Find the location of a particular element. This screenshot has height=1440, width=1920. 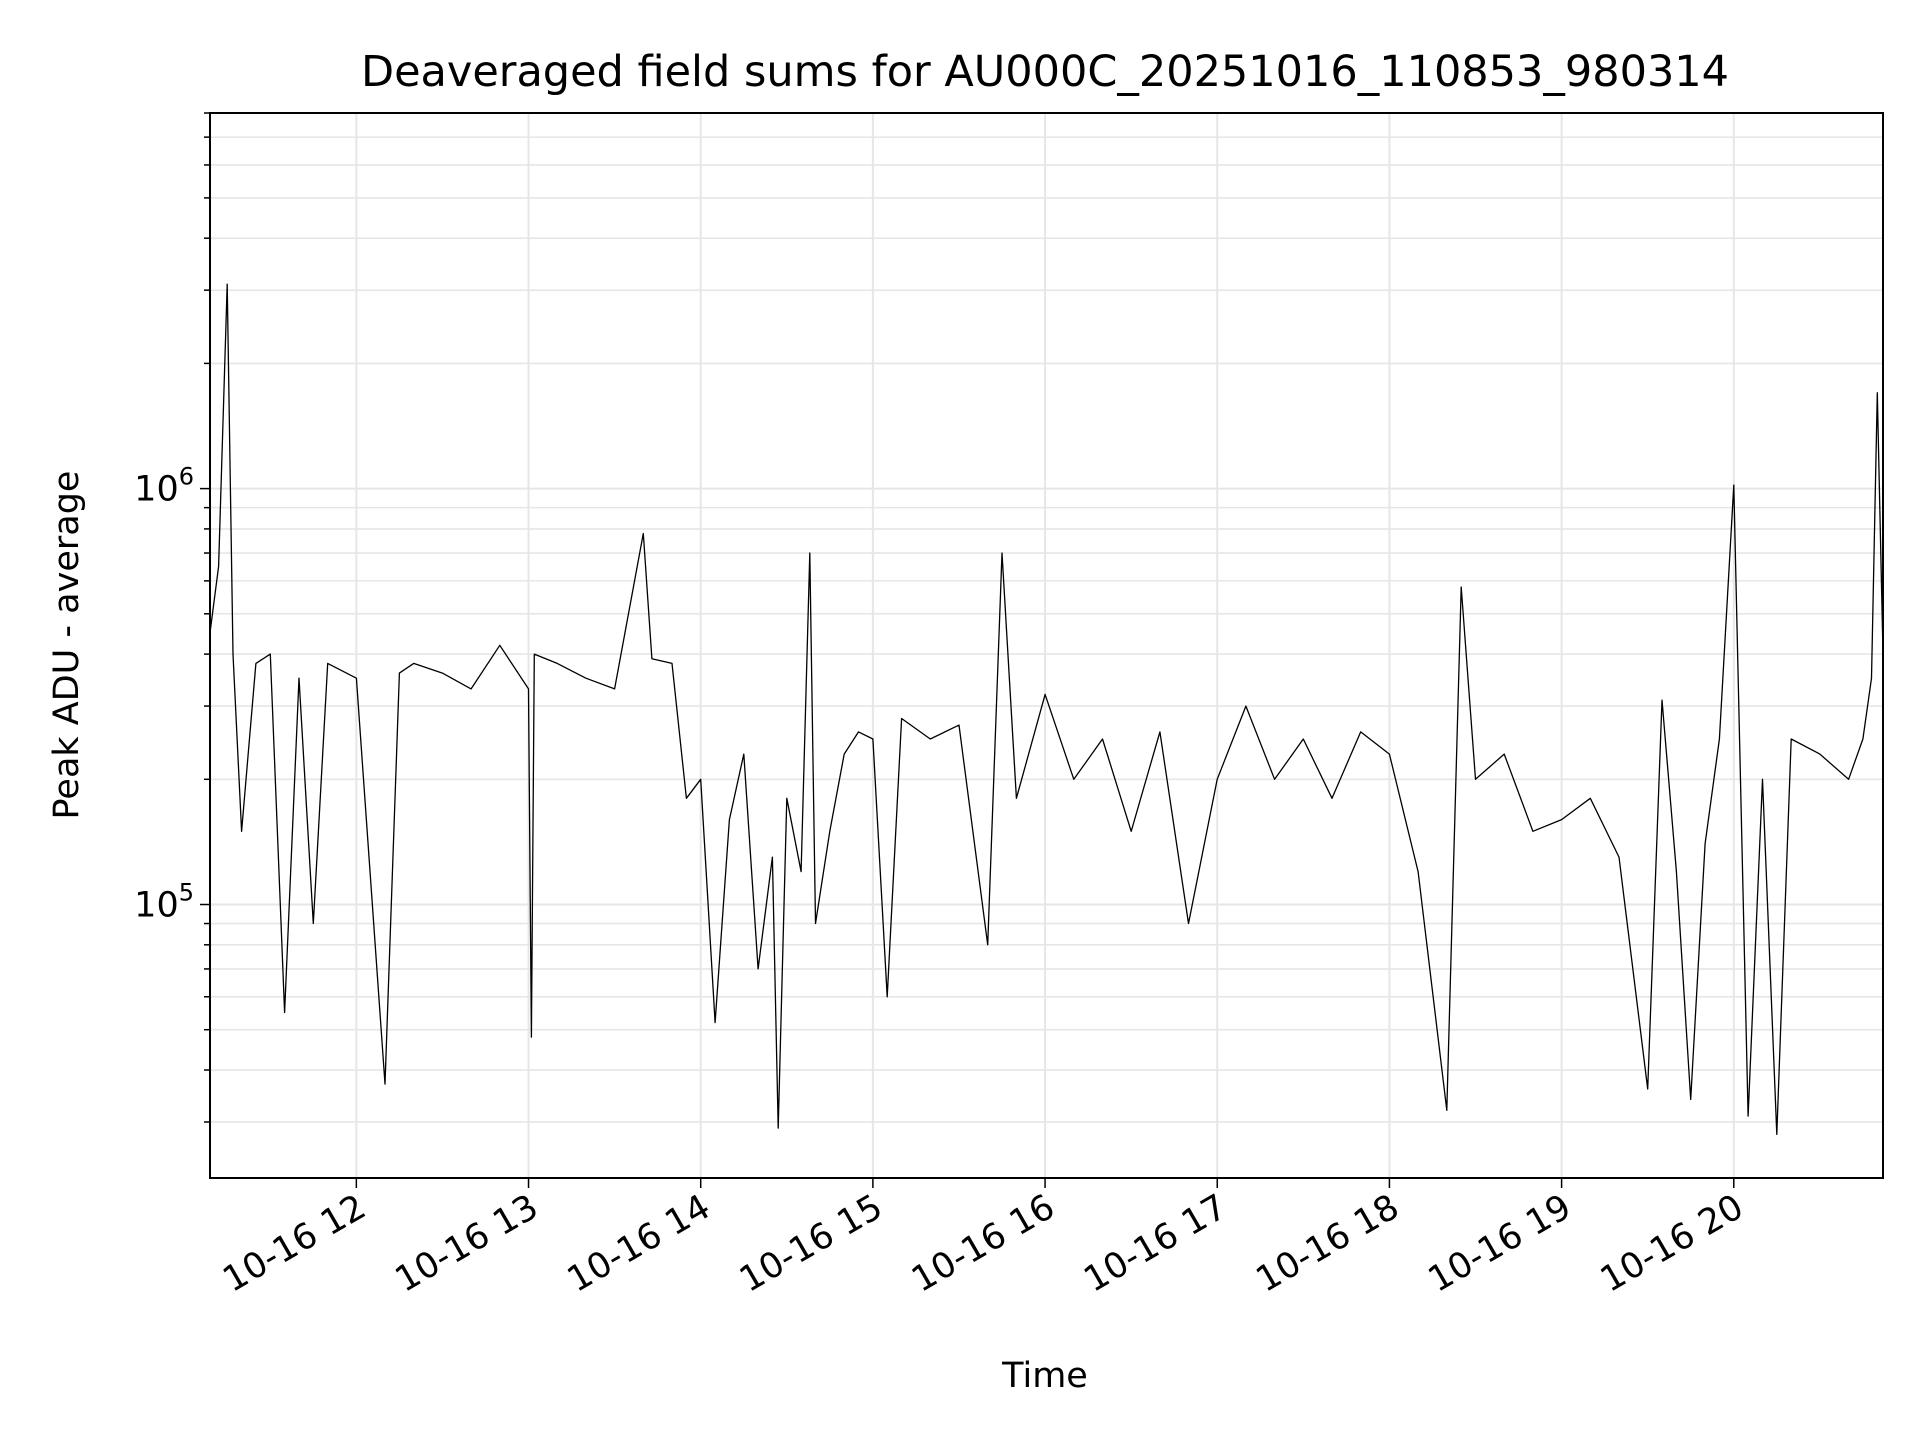

y-tick-label: 10⁶ is located at coordinates (164, 486).